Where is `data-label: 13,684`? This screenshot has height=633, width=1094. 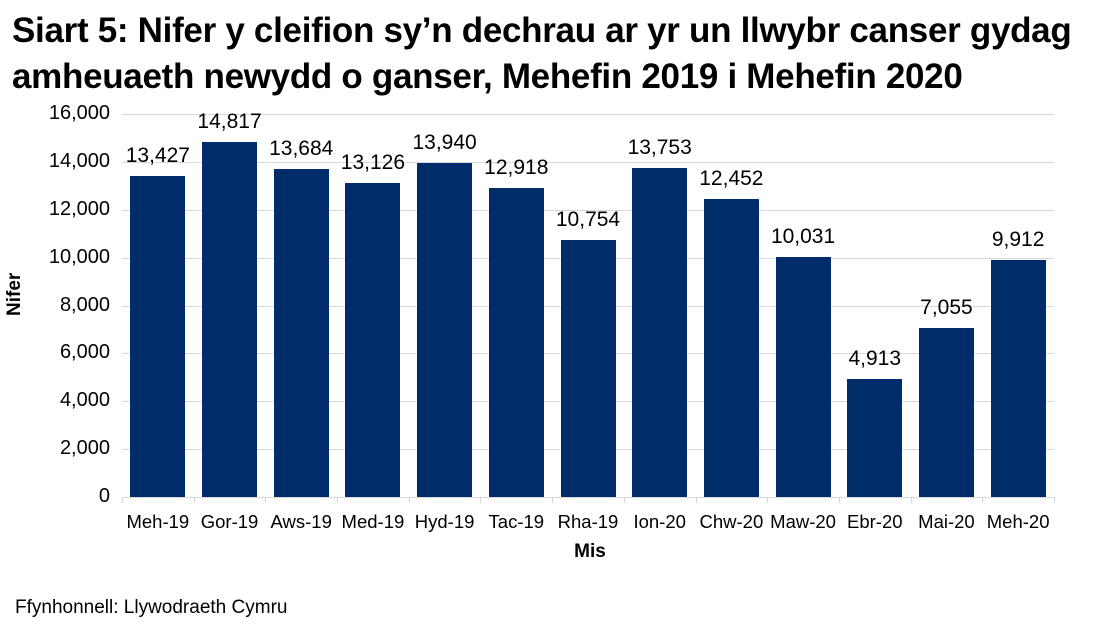
data-label: 13,684 is located at coordinates (301, 149).